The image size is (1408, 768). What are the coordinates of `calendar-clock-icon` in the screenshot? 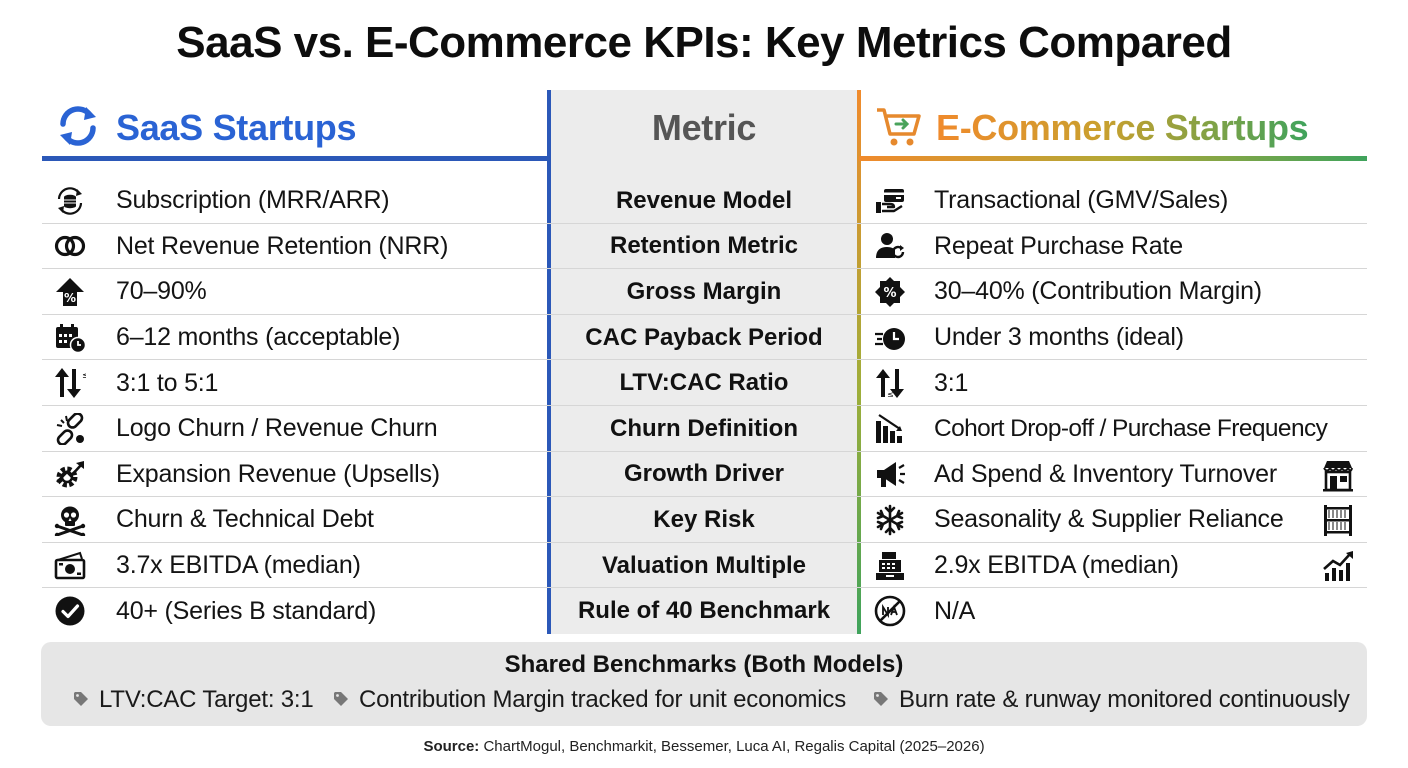 It's located at (77, 338).